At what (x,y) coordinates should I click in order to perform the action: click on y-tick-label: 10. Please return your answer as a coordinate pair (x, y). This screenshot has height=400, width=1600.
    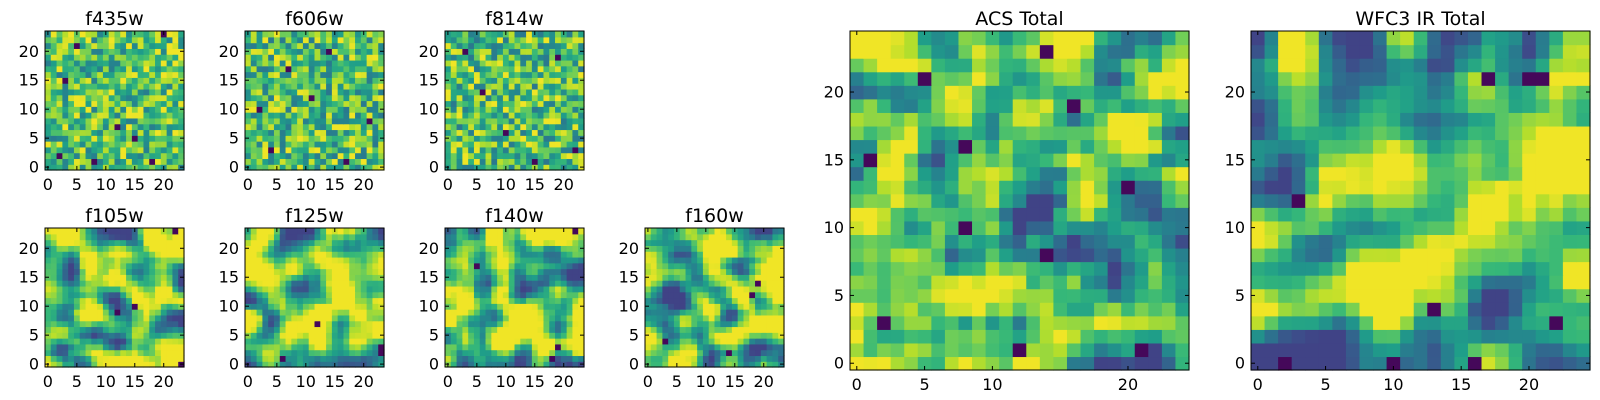
    Looking at the image, I should click on (229, 306).